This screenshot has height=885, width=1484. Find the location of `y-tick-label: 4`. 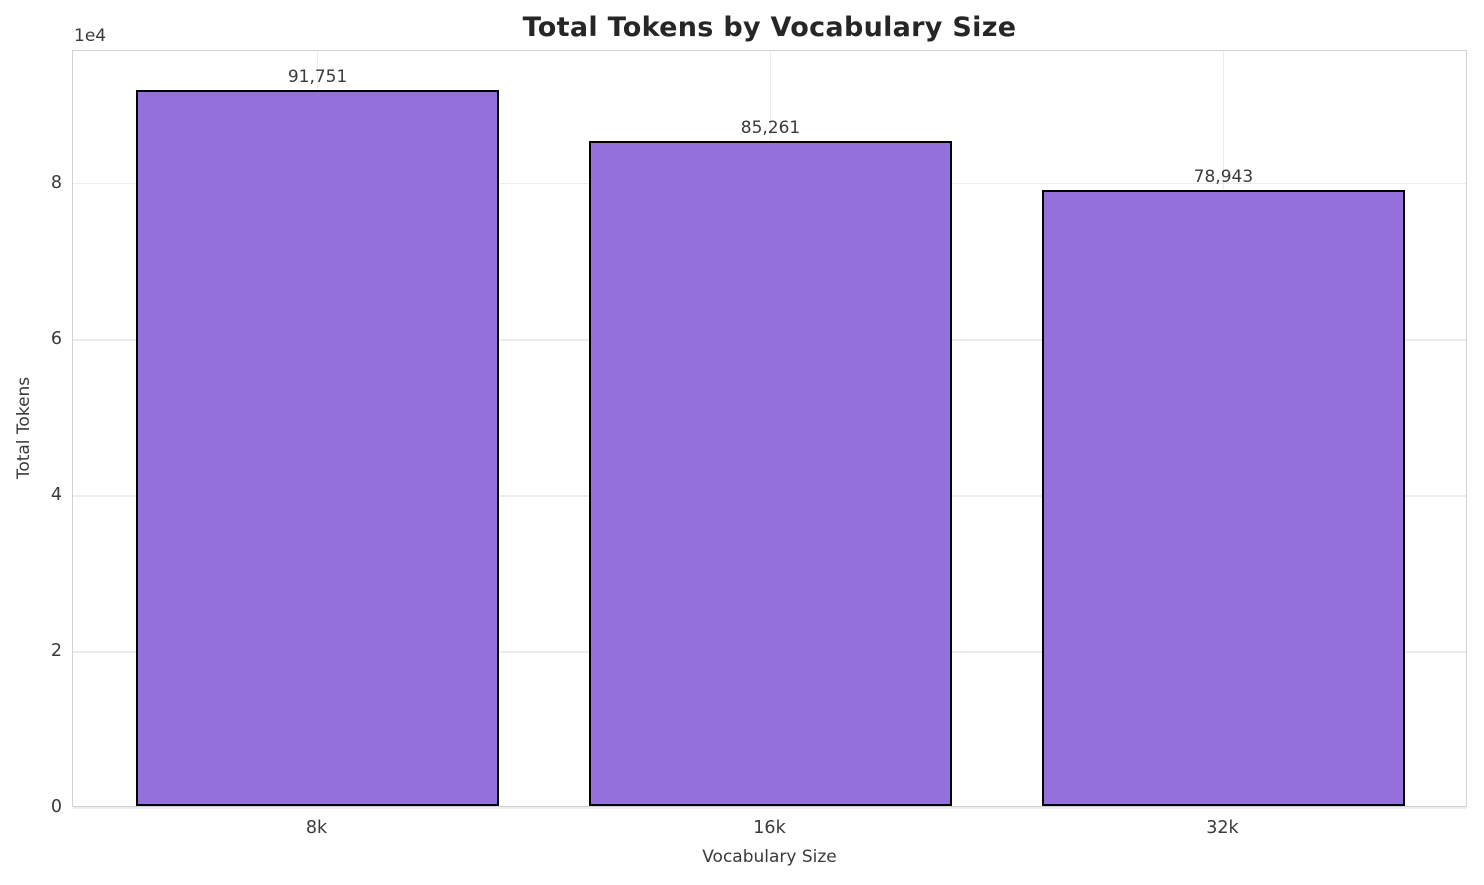

y-tick-label: 4 is located at coordinates (56, 494).